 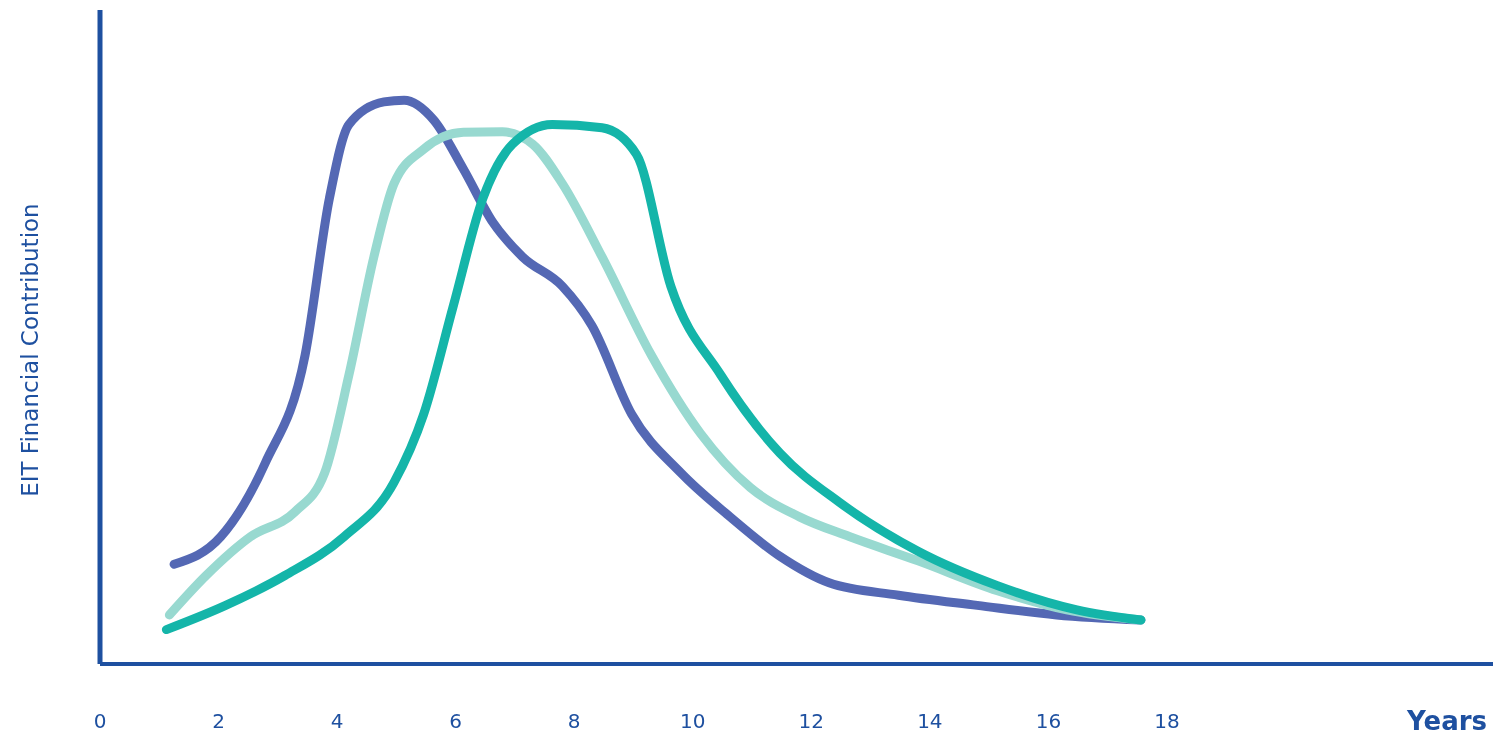 I want to click on x-tick-label: 6, so click(x=456, y=721).